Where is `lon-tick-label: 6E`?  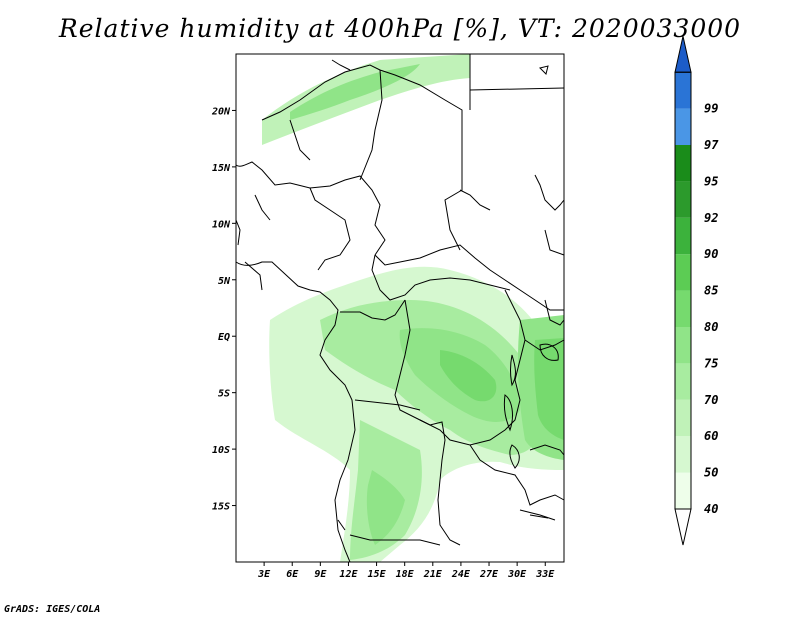 lon-tick-label: 6E is located at coordinates (292, 574).